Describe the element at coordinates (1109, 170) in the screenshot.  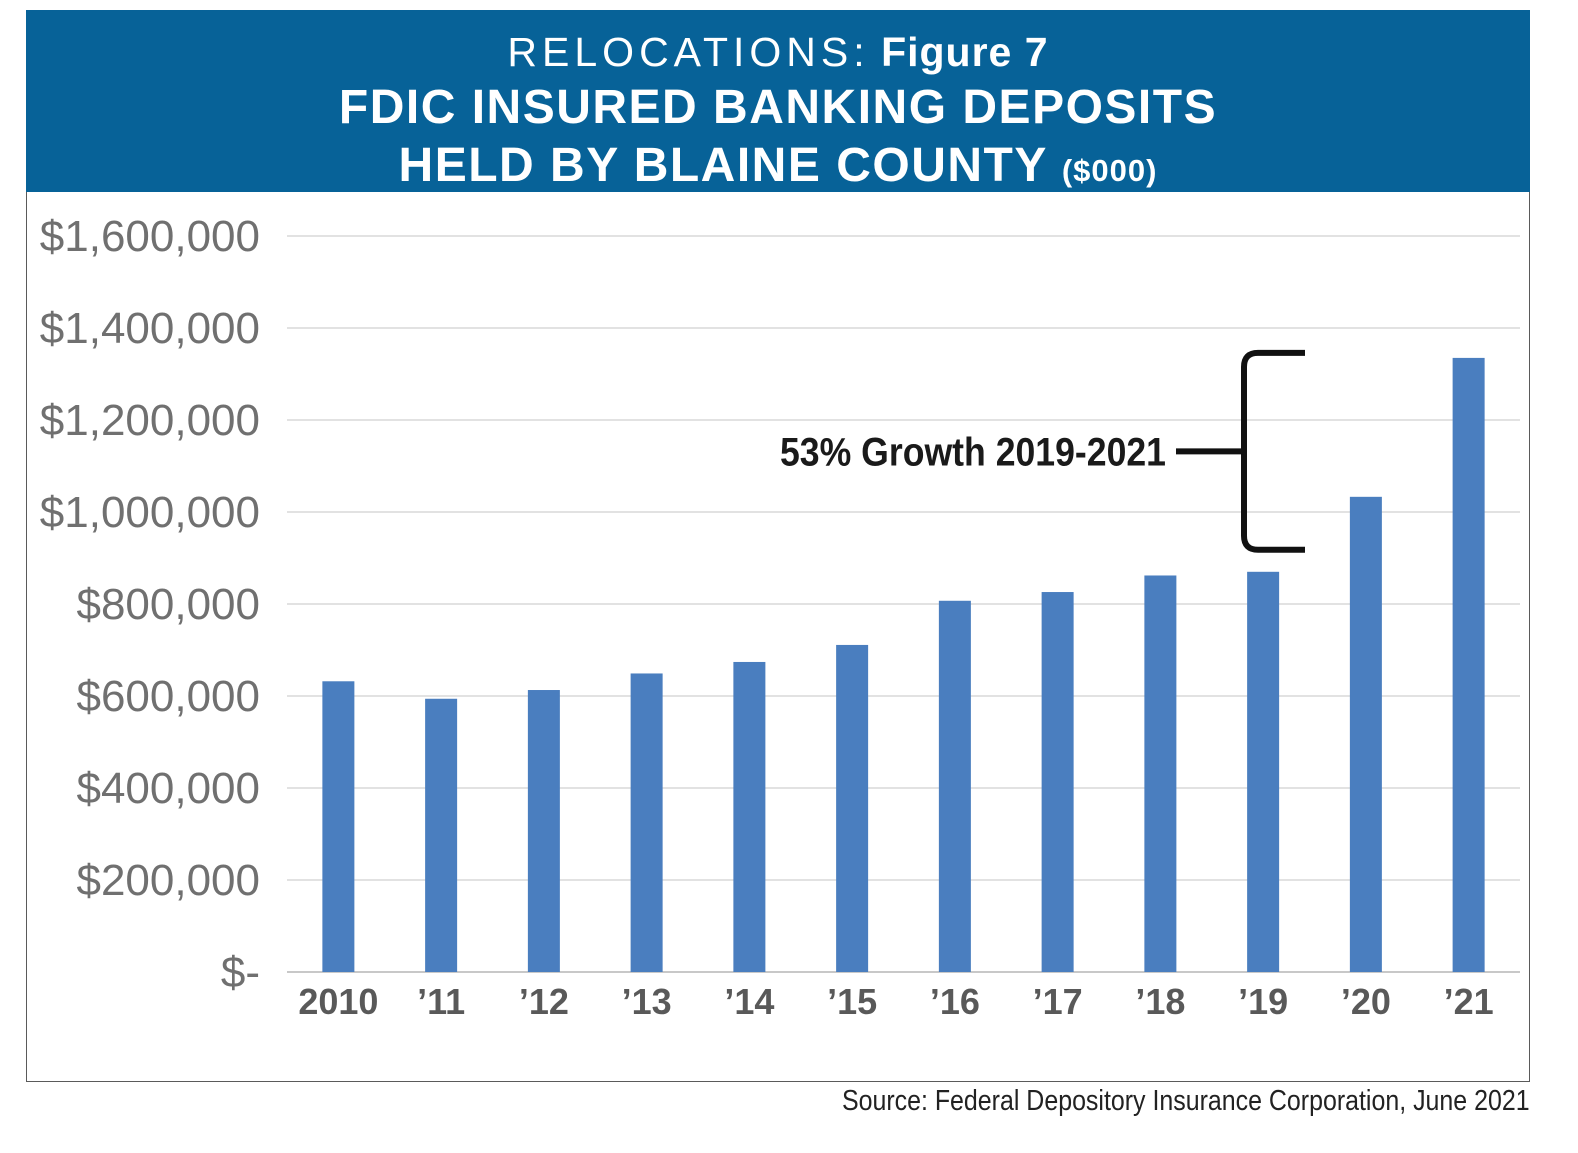
I see `units-label: ($000)` at that location.